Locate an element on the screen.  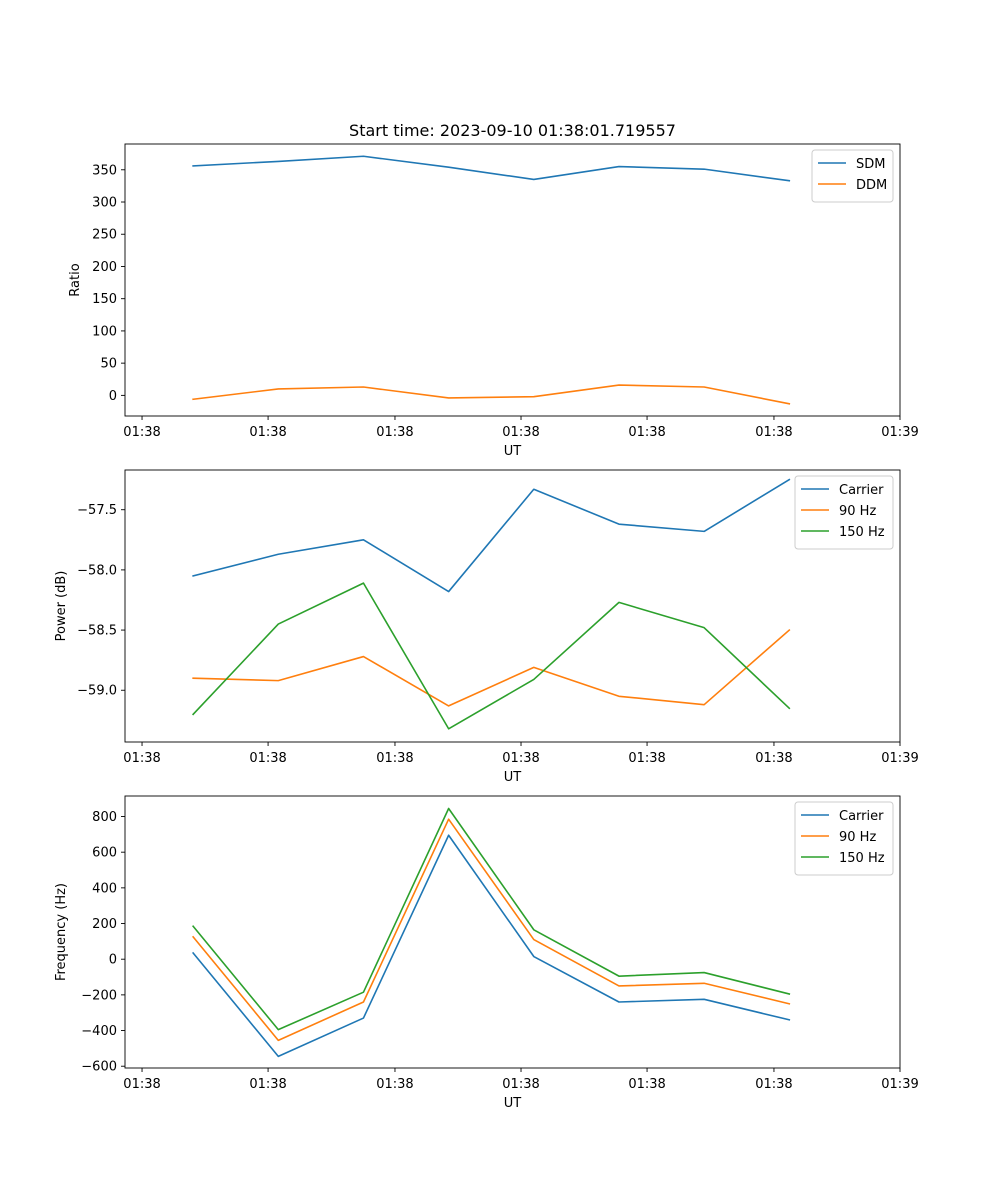
y-tick-label: −58.0 is located at coordinates (97, 570).